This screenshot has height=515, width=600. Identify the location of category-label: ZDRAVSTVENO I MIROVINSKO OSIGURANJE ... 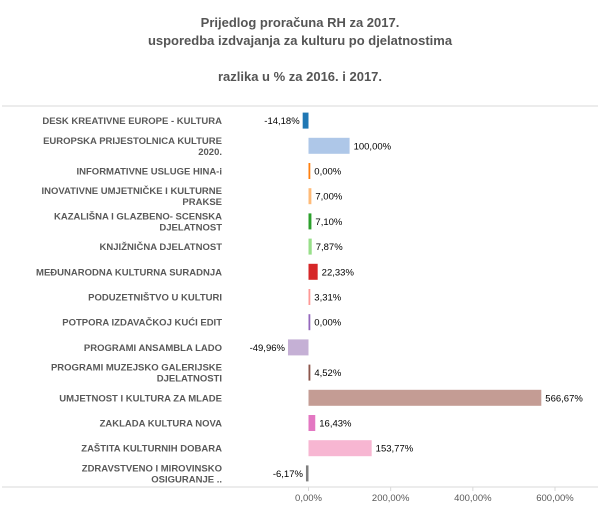
(152, 474).